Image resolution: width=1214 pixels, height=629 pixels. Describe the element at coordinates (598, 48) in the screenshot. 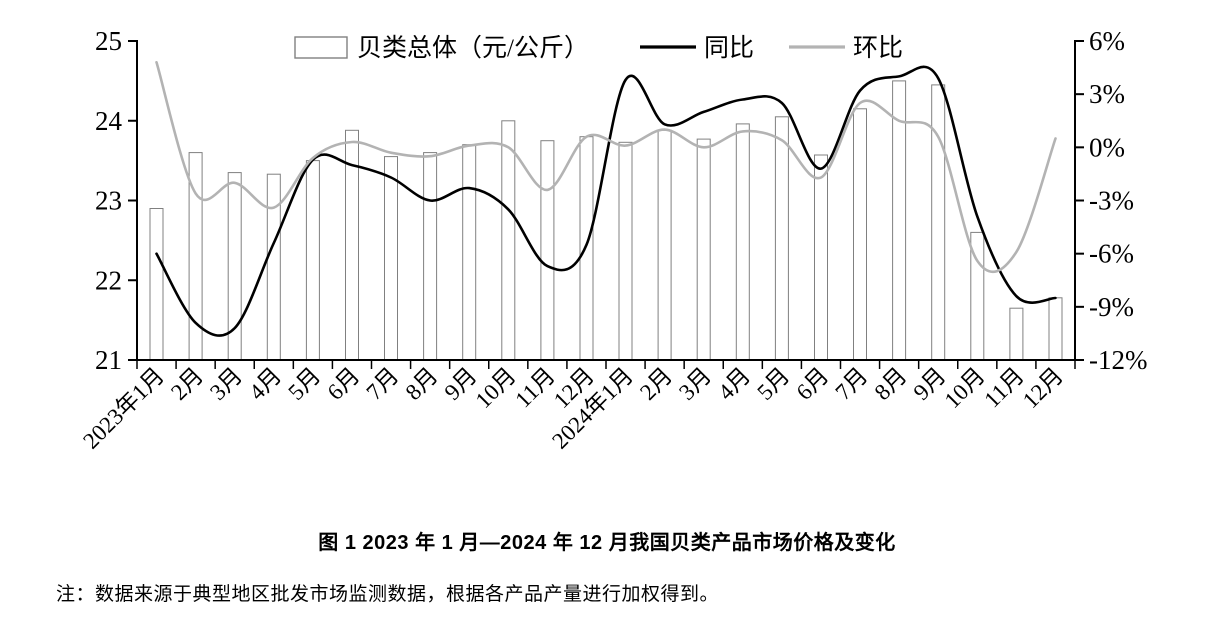

I see `chart-legend: 贝类总体（元/公斤） 同比 环比` at that location.